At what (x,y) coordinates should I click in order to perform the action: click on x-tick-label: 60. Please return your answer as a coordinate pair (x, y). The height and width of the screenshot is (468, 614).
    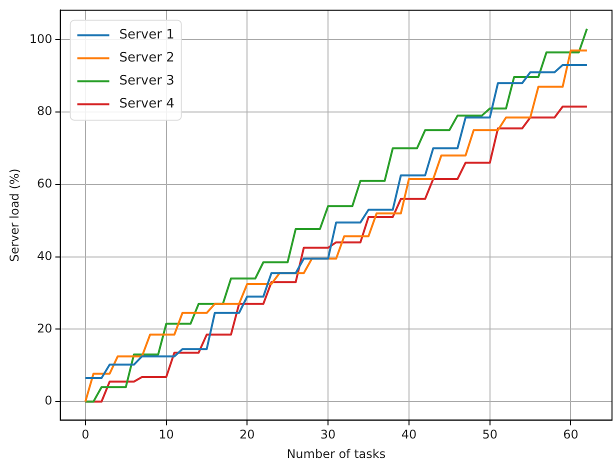
    Looking at the image, I should click on (570, 435).